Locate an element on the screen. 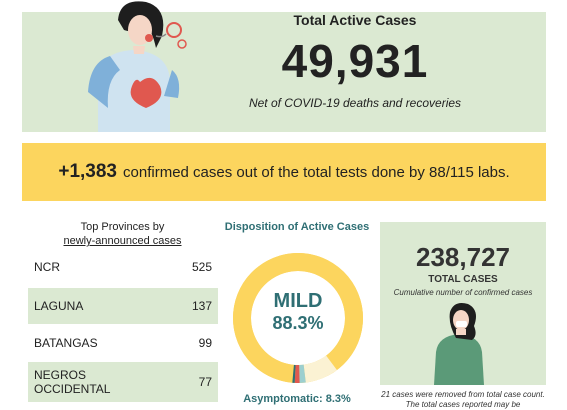  province-name: NCR is located at coordinates (47, 267).